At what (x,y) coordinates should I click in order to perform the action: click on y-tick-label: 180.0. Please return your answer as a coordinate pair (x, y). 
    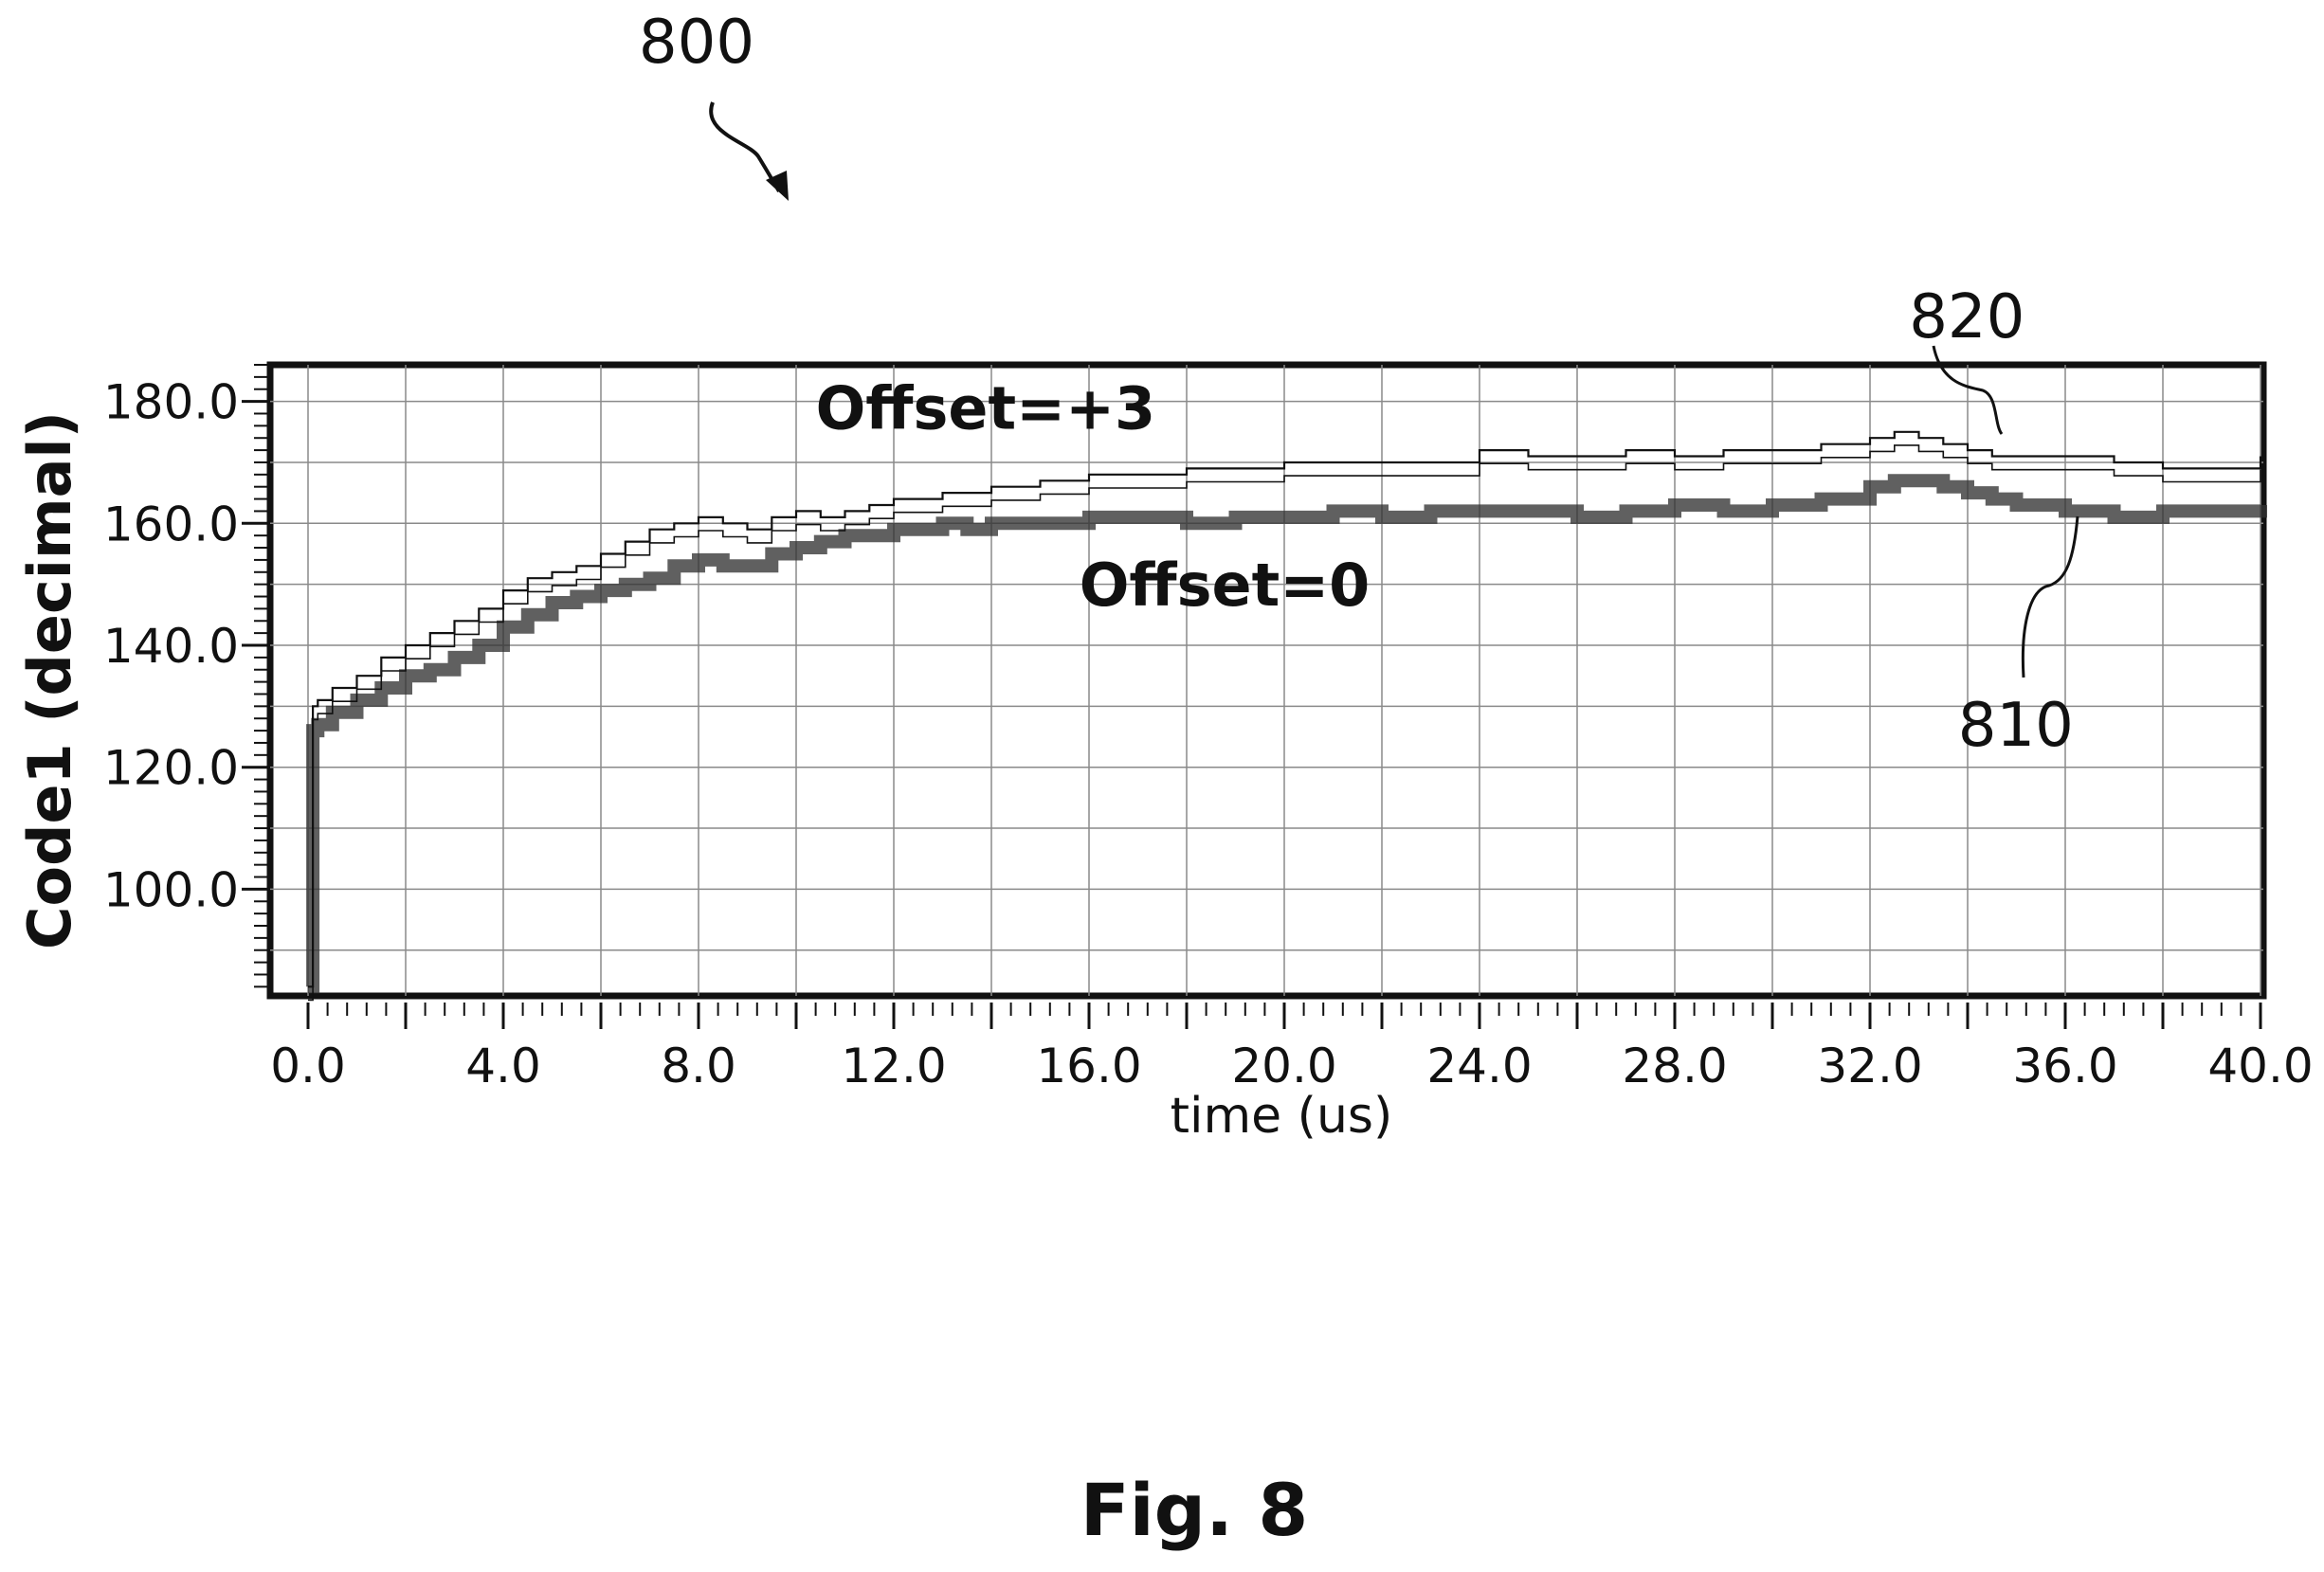
    Looking at the image, I should click on (171, 403).